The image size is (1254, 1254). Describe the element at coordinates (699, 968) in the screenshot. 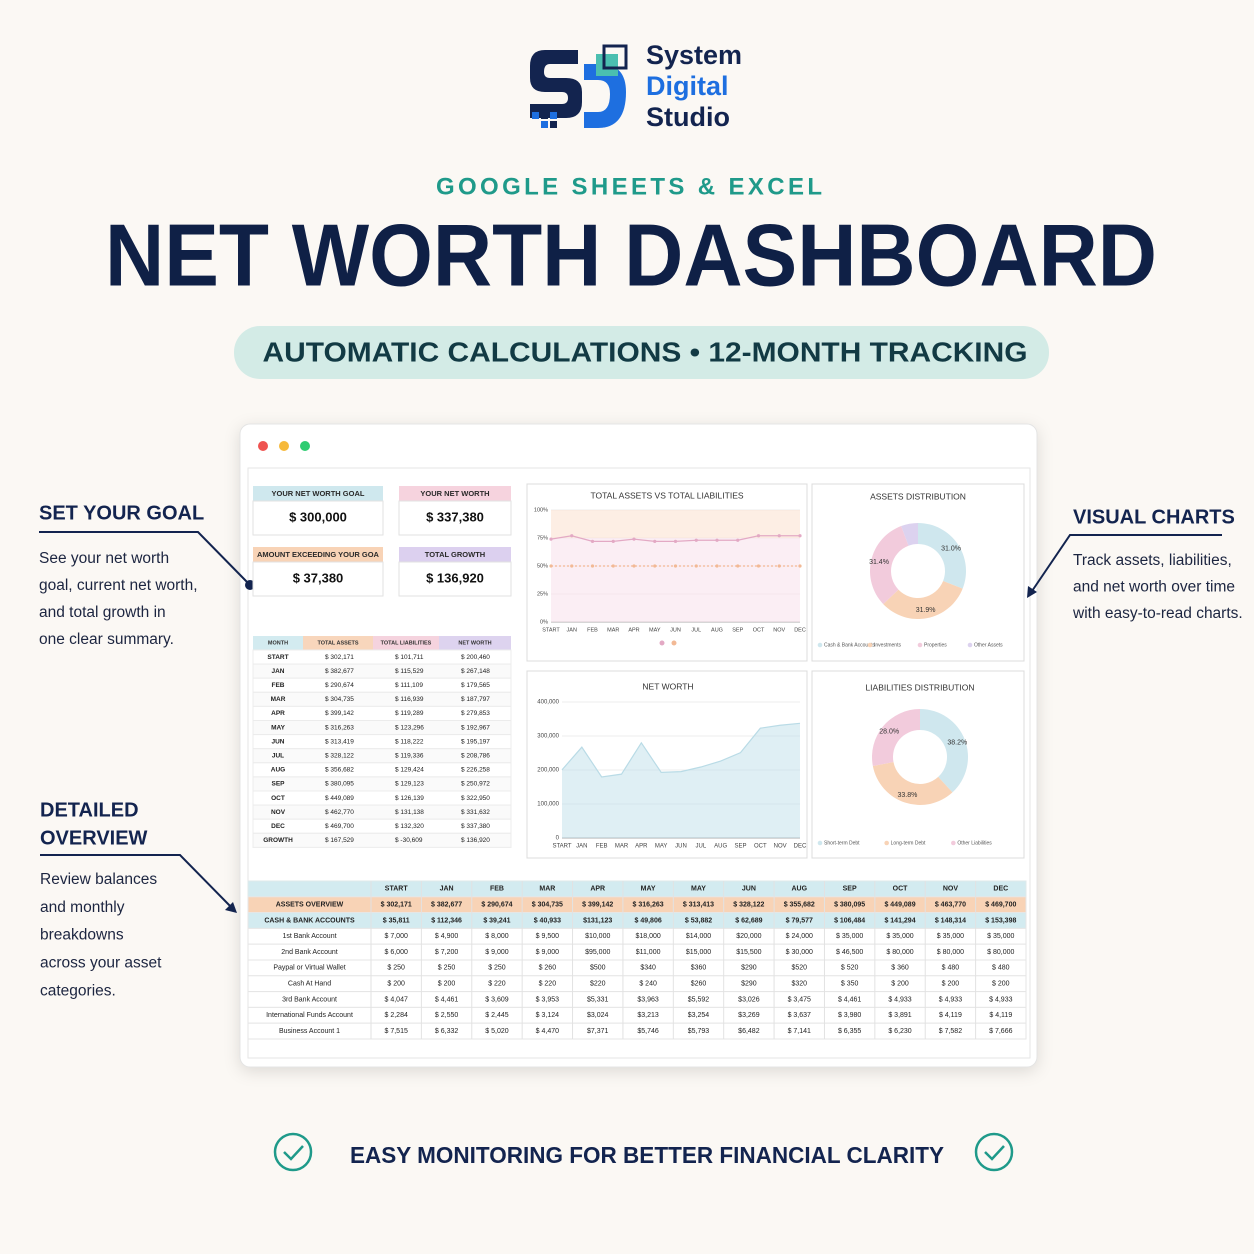

I see `table-cell: $360` at that location.